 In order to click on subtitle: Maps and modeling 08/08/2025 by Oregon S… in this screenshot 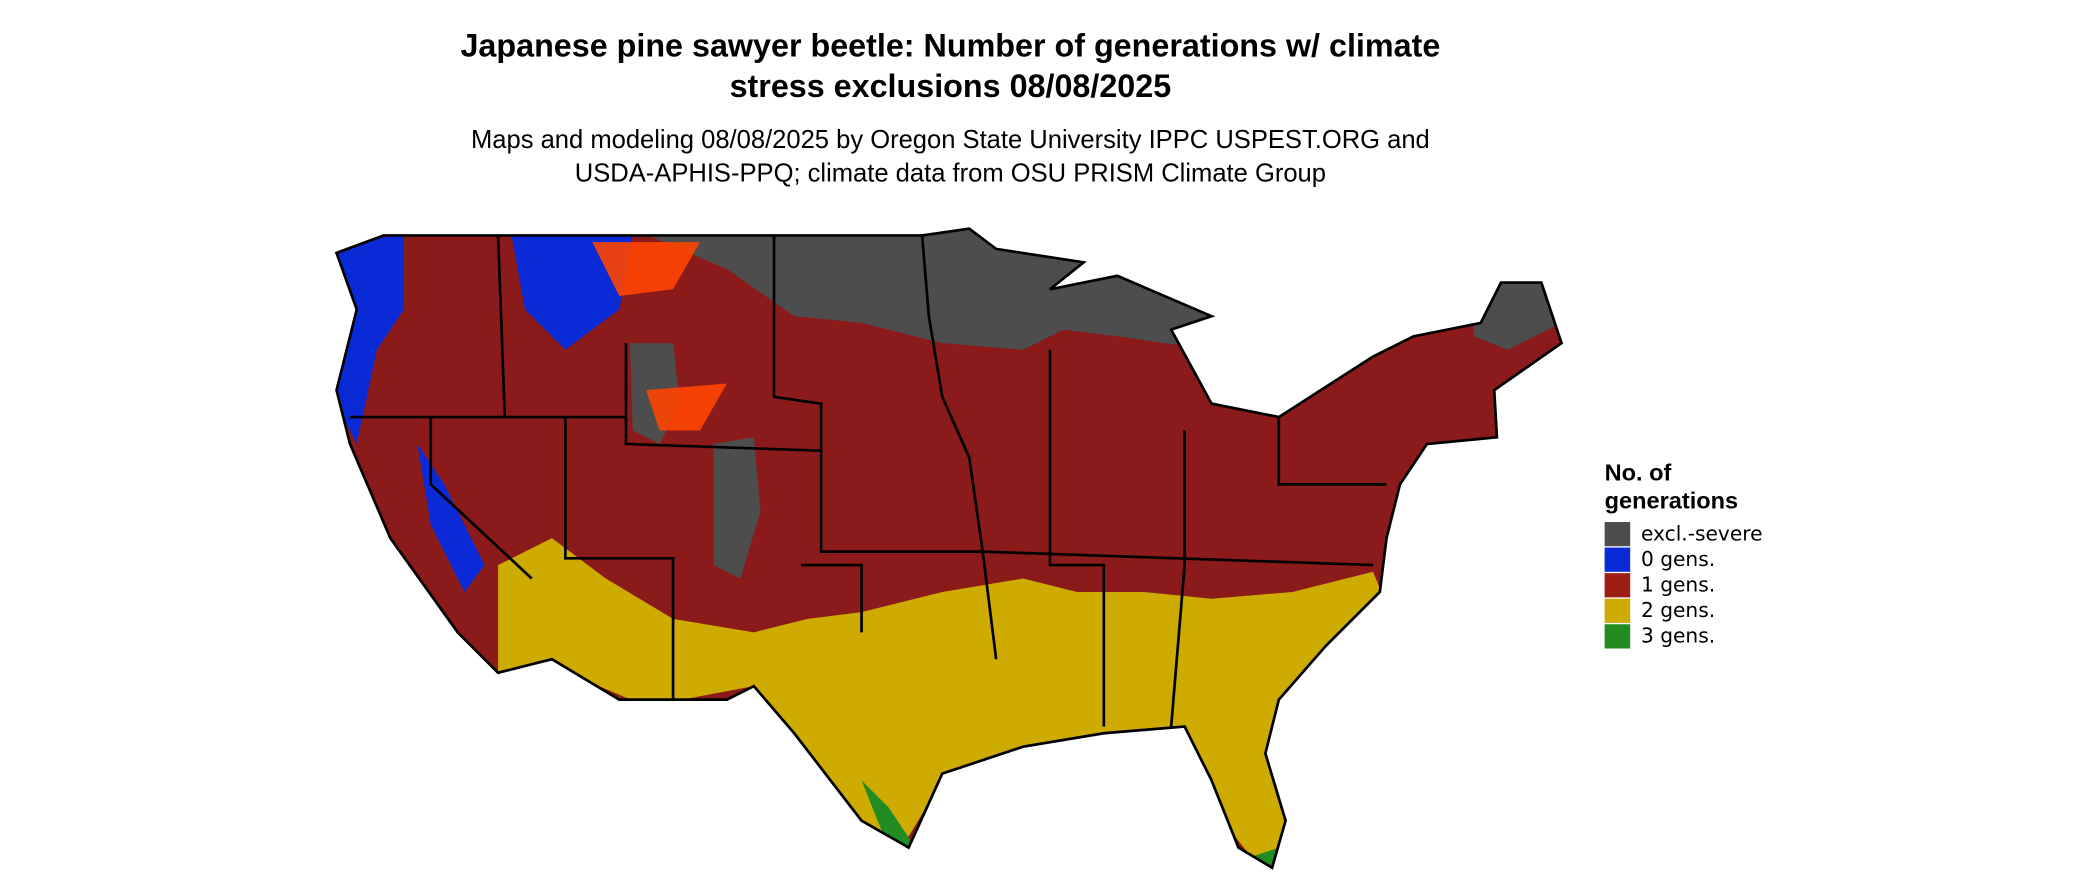, I will do `click(950, 140)`.